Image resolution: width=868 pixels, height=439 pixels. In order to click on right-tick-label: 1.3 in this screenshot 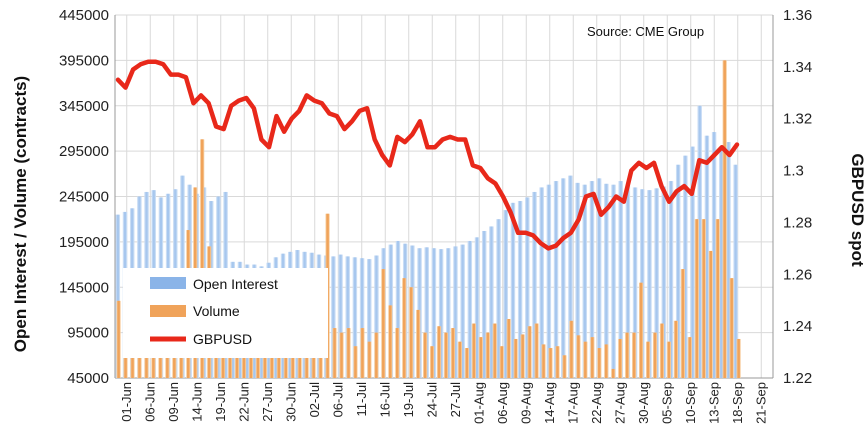, I will do `click(793, 171)`.